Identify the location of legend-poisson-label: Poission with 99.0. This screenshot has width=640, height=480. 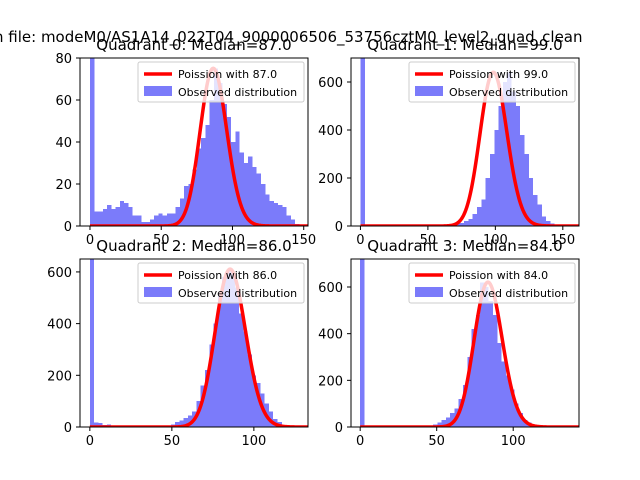
(498, 74).